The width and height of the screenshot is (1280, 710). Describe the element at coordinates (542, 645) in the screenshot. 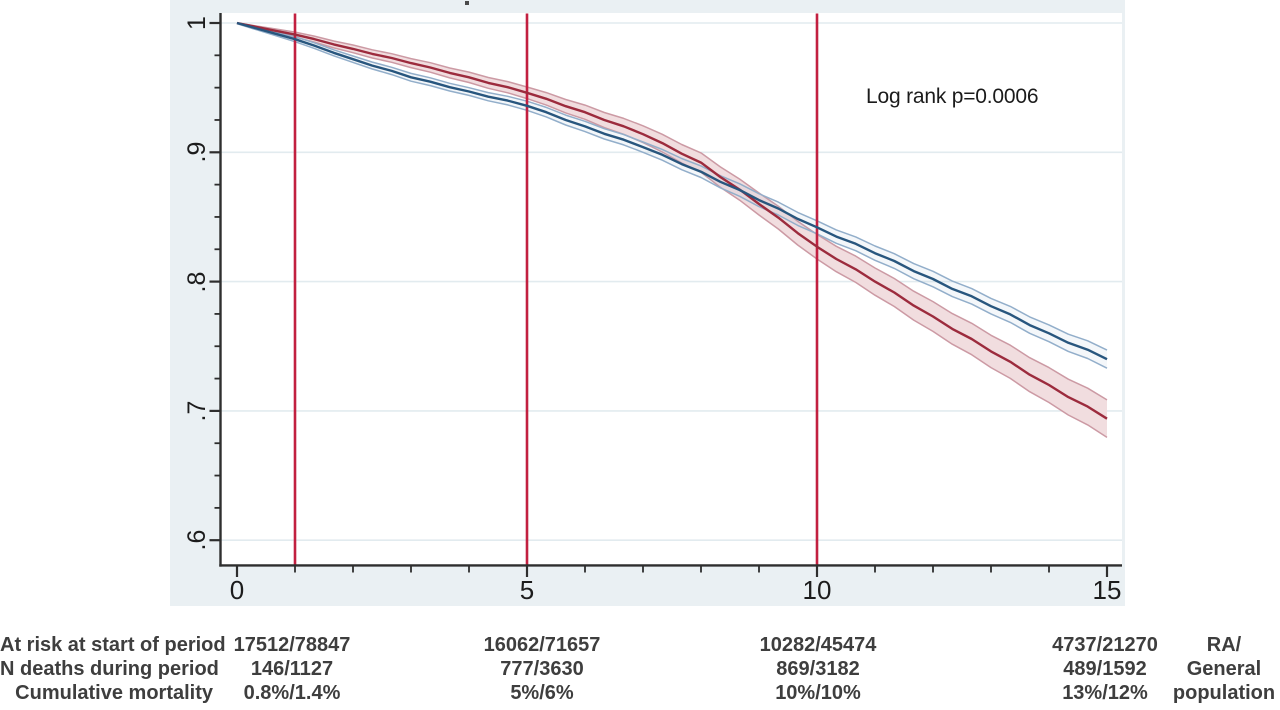

I see `at-risk-period5: 16062/71657` at that location.